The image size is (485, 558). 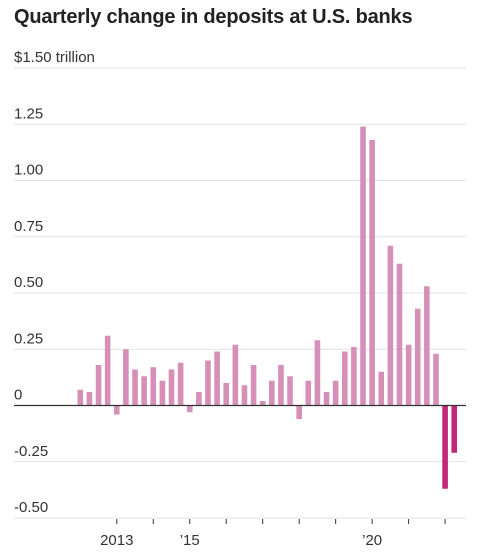 What do you see at coordinates (28, 113) in the screenshot?
I see `y-tick-label: 1.25` at bounding box center [28, 113].